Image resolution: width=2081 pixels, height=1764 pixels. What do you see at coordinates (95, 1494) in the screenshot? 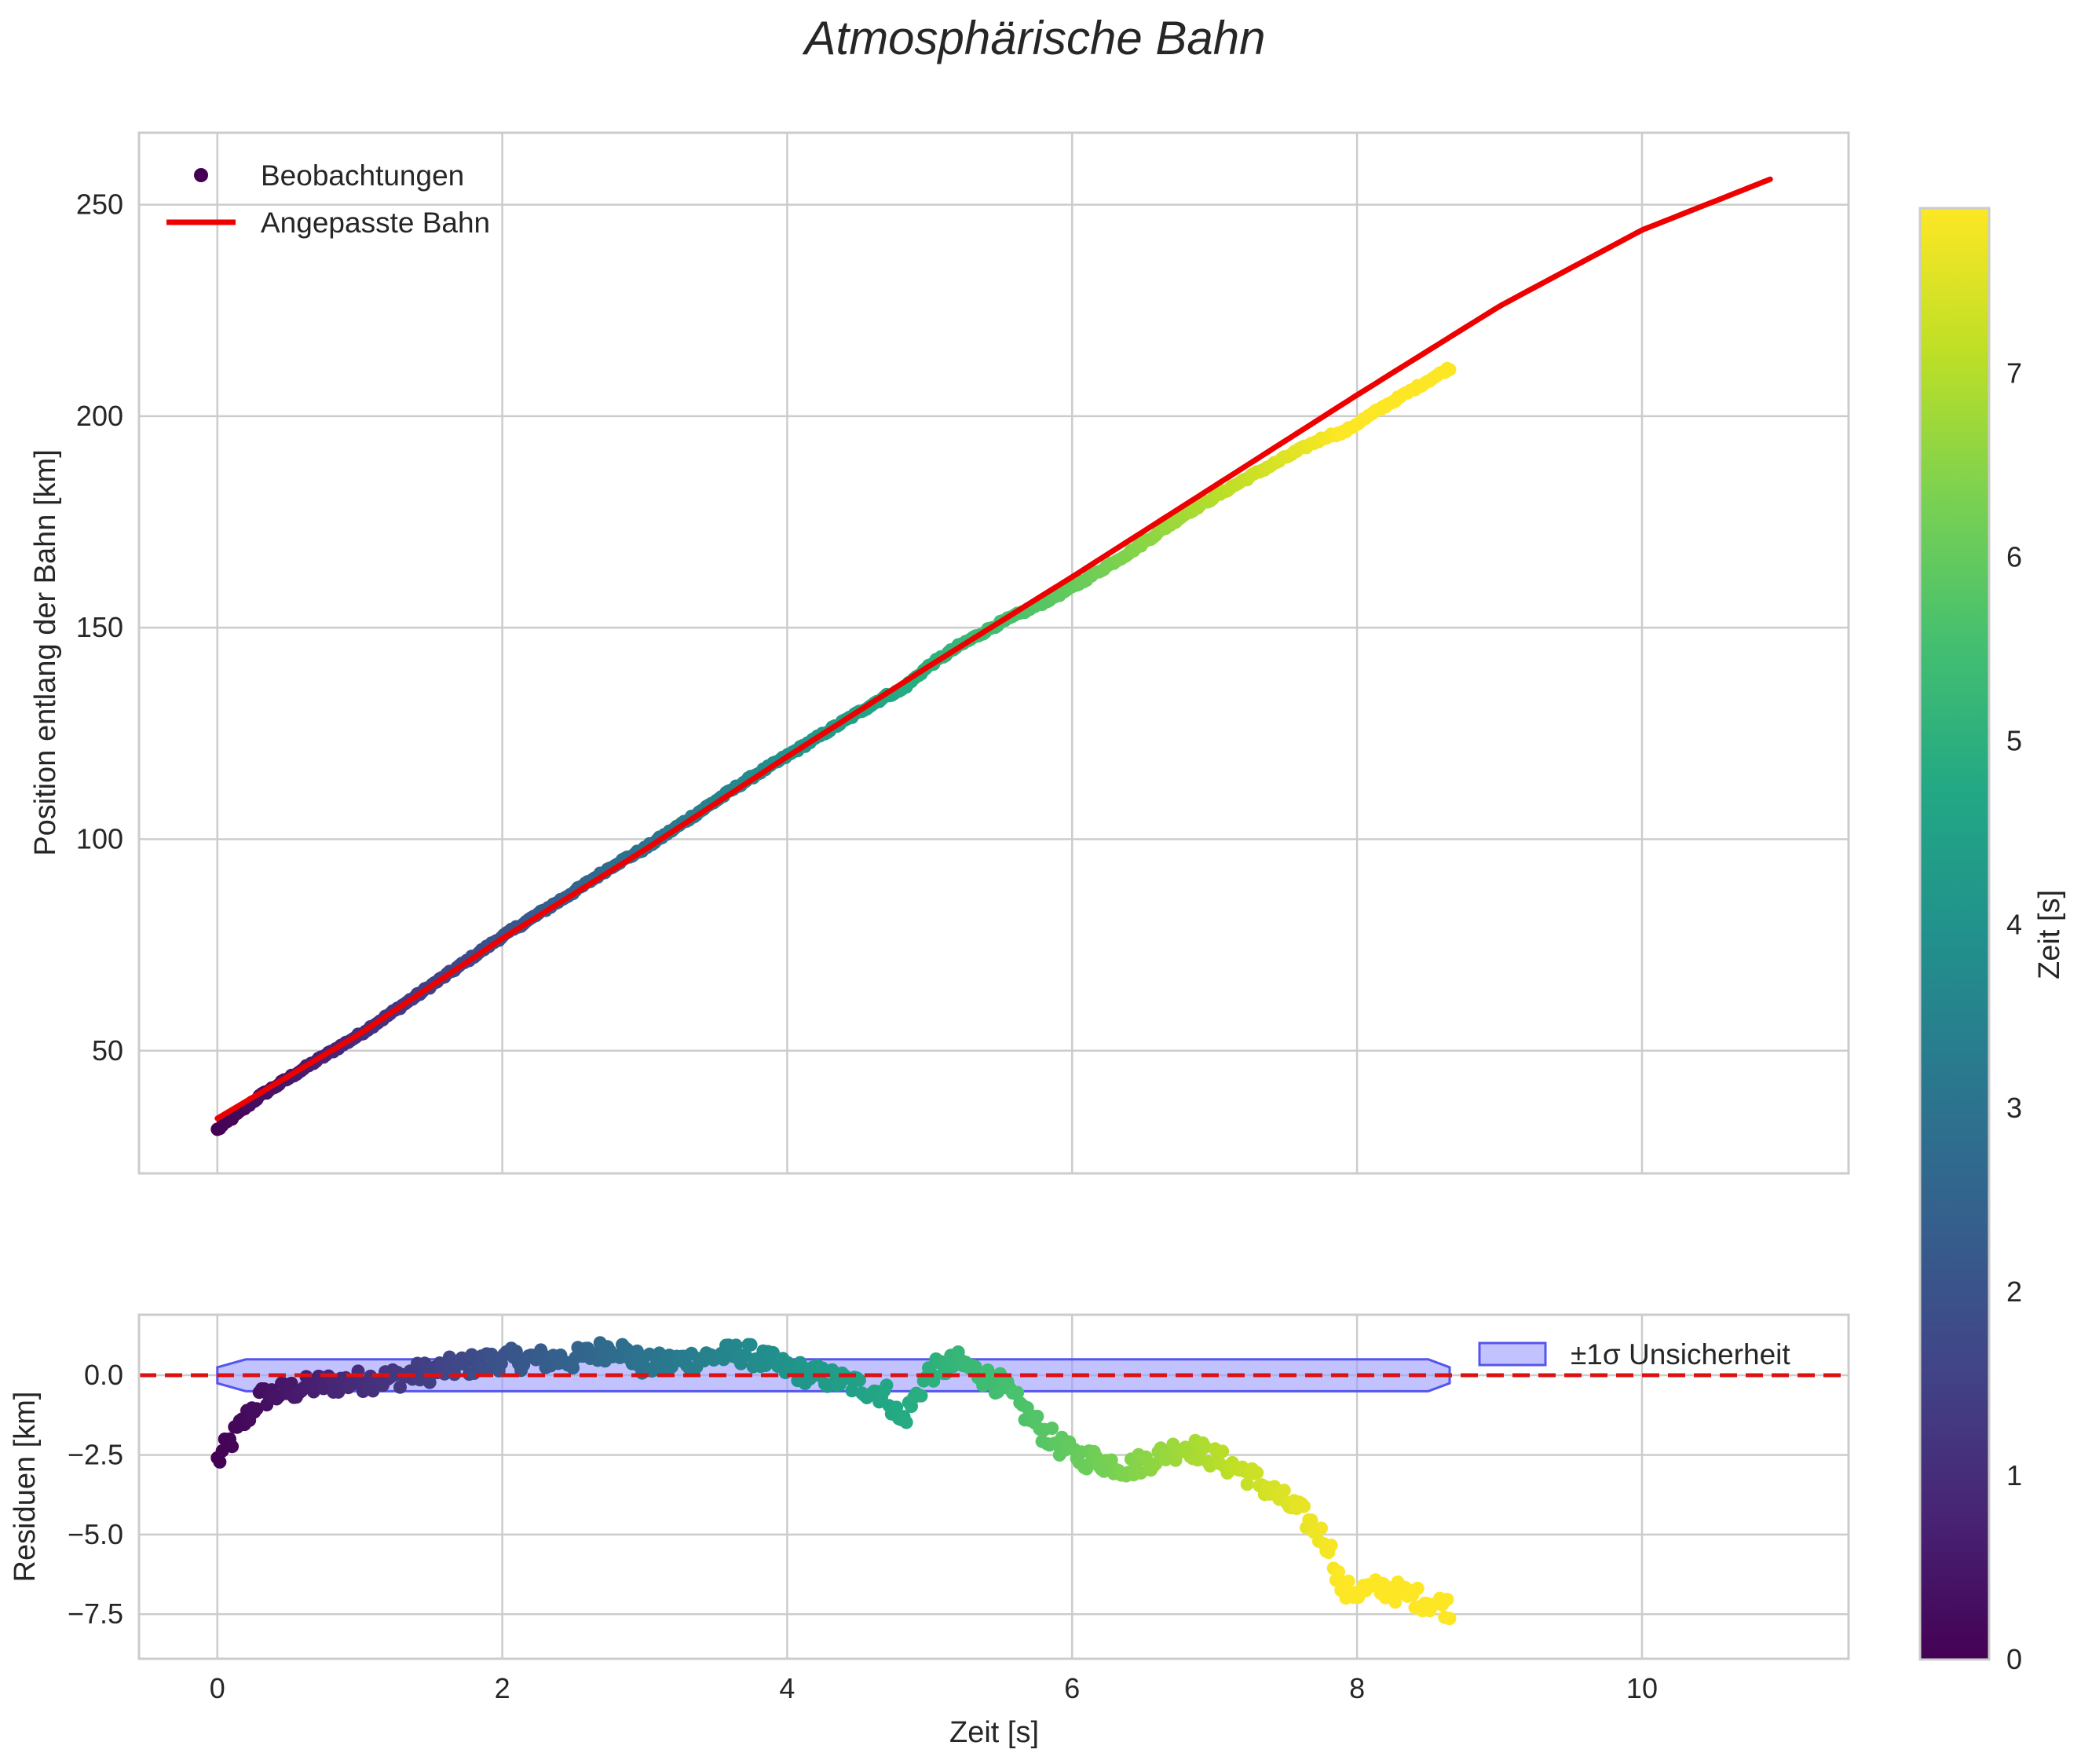
I see `residual-y-tick-labels: 0.0 −2.5 −5.0 −7.5` at bounding box center [95, 1494].